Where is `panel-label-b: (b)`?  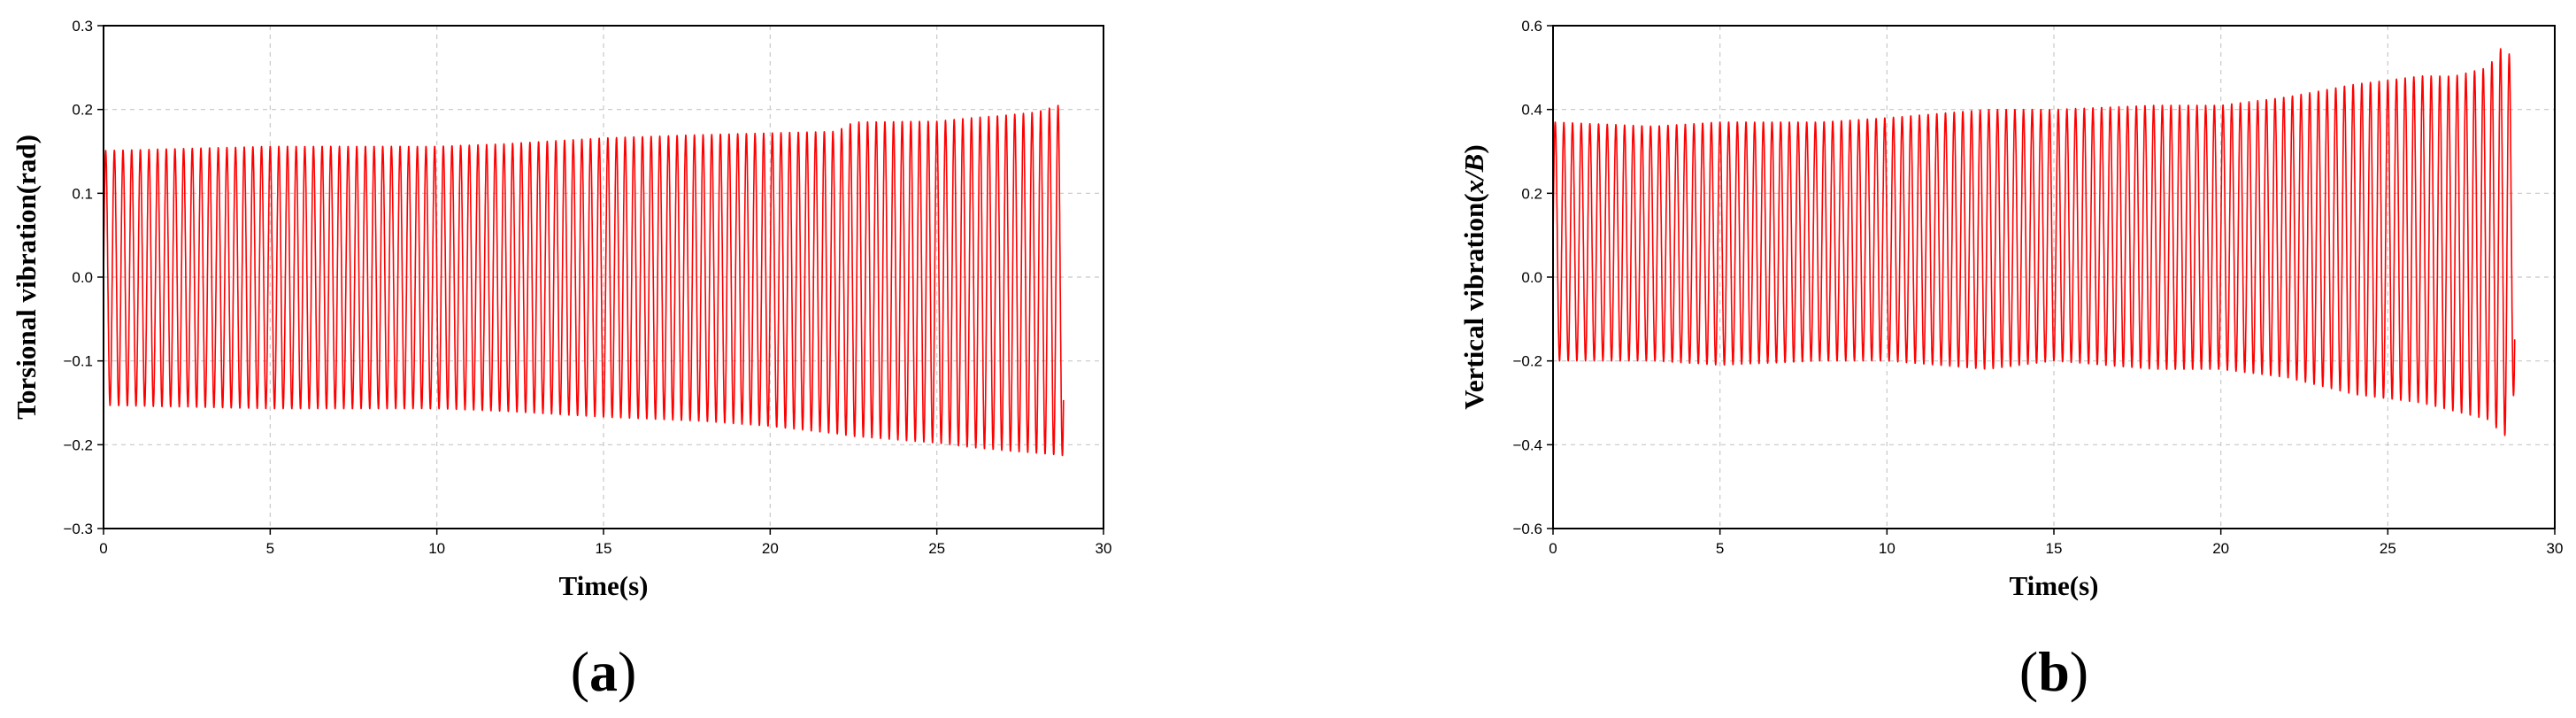
panel-label-b: (b) is located at coordinates (2053, 671).